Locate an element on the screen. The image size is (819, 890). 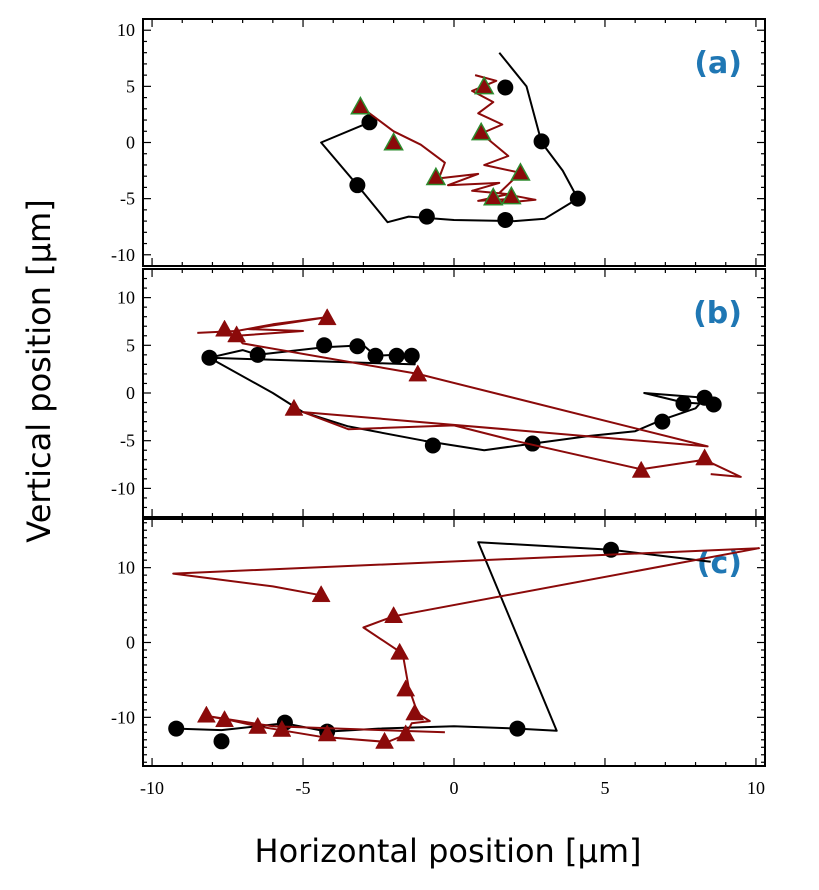
series-line-black is located at coordinates (461, 398).